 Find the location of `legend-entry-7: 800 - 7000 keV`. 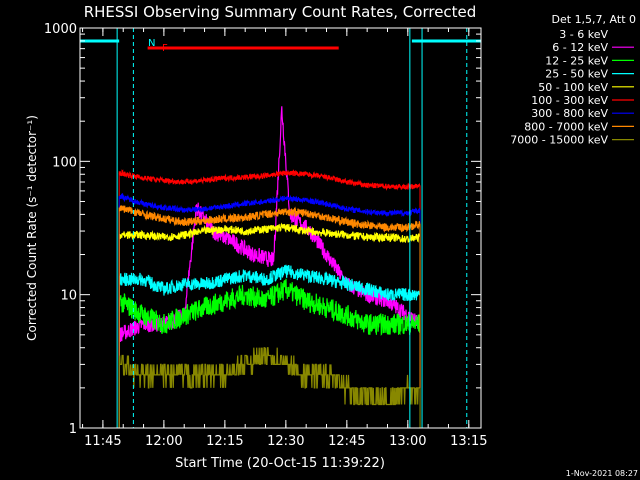

legend-entry-7: 800 - 7000 keV is located at coordinates (566, 126).